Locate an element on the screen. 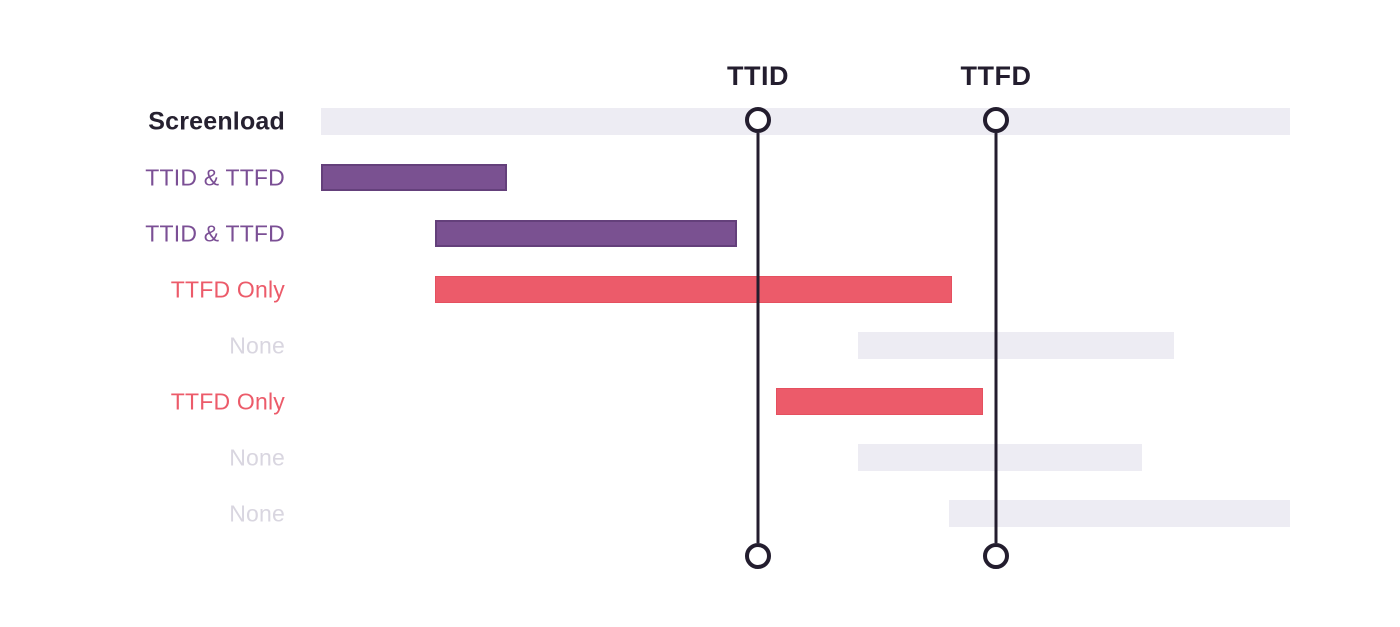  timeline-bar-screenload is located at coordinates (805, 121).